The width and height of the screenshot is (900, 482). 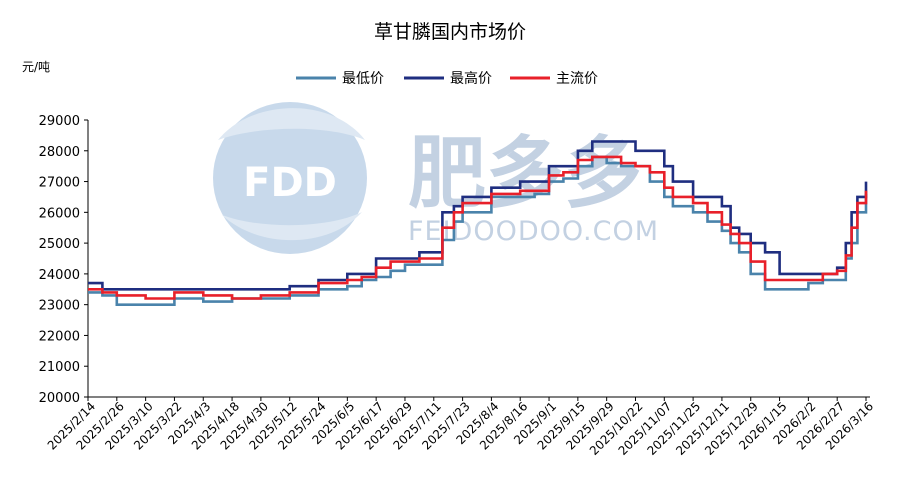 I want to click on y-tick-label: 24000, so click(x=59, y=275).